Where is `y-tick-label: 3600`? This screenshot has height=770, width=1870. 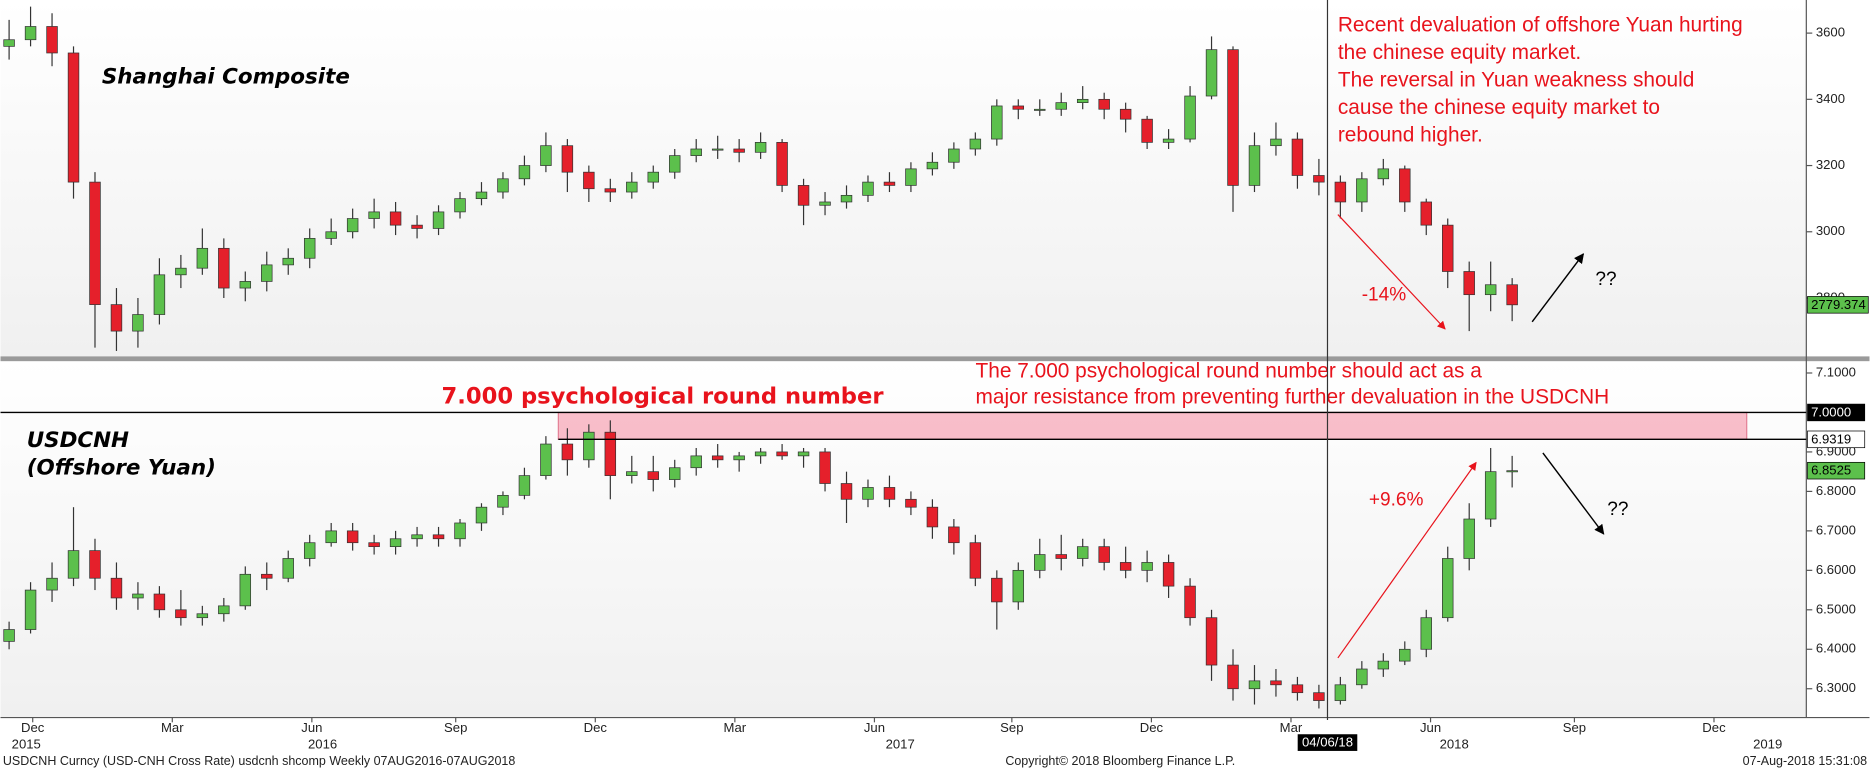
y-tick-label: 3600 is located at coordinates (1830, 32).